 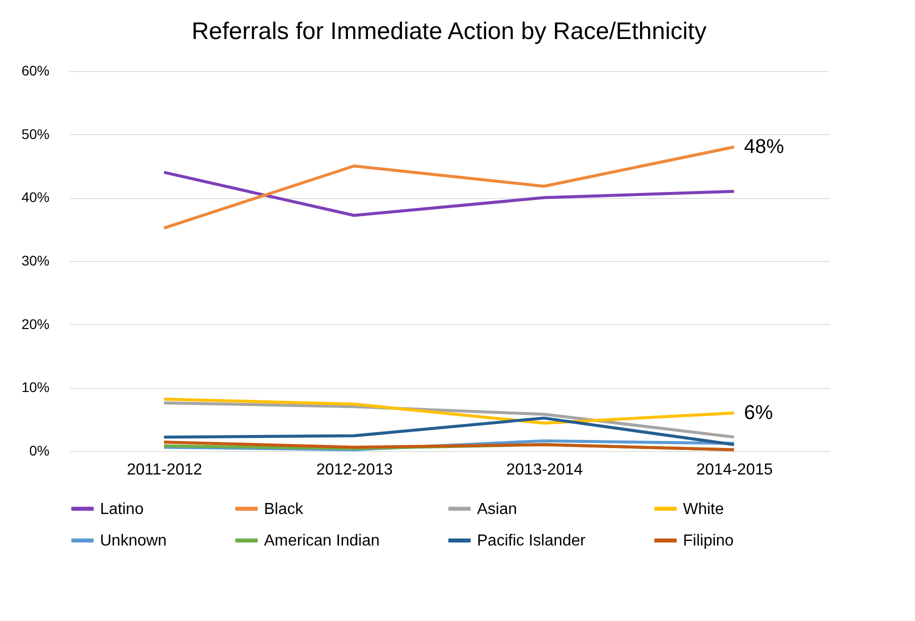 I want to click on y-tick-label: 40%, so click(x=35, y=197).